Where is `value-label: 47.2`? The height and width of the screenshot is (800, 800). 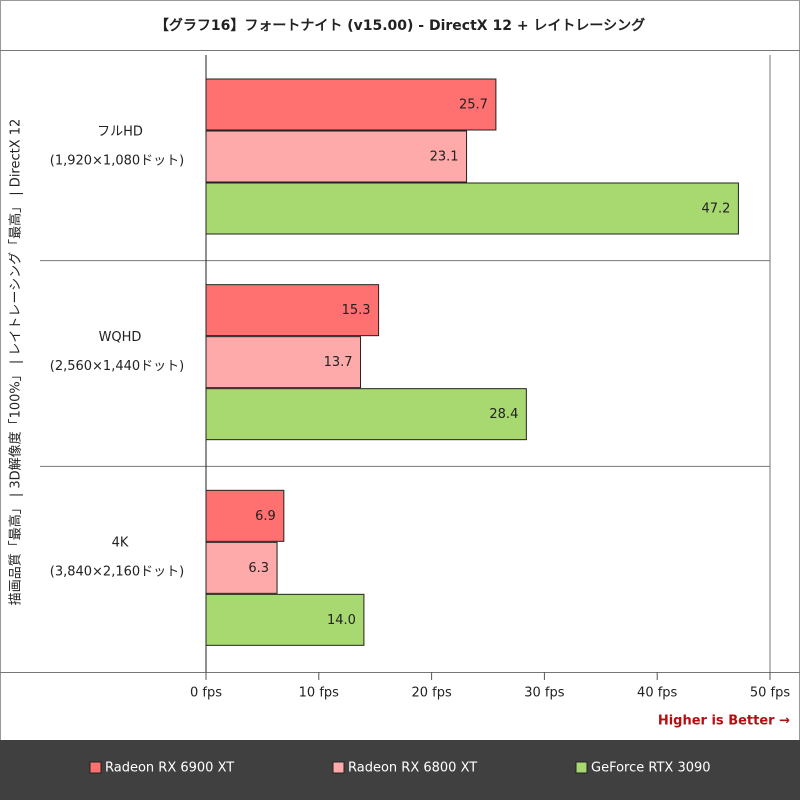 value-label: 47.2 is located at coordinates (715, 209).